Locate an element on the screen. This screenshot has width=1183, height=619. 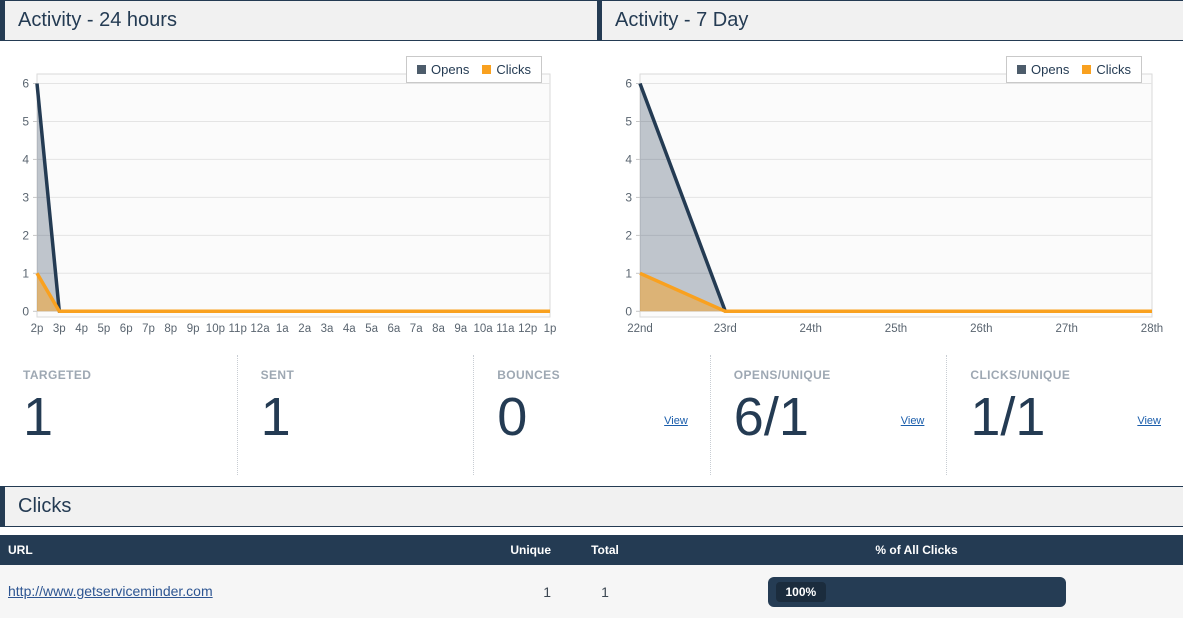
svg-text: 5p is located at coordinates (104, 329).